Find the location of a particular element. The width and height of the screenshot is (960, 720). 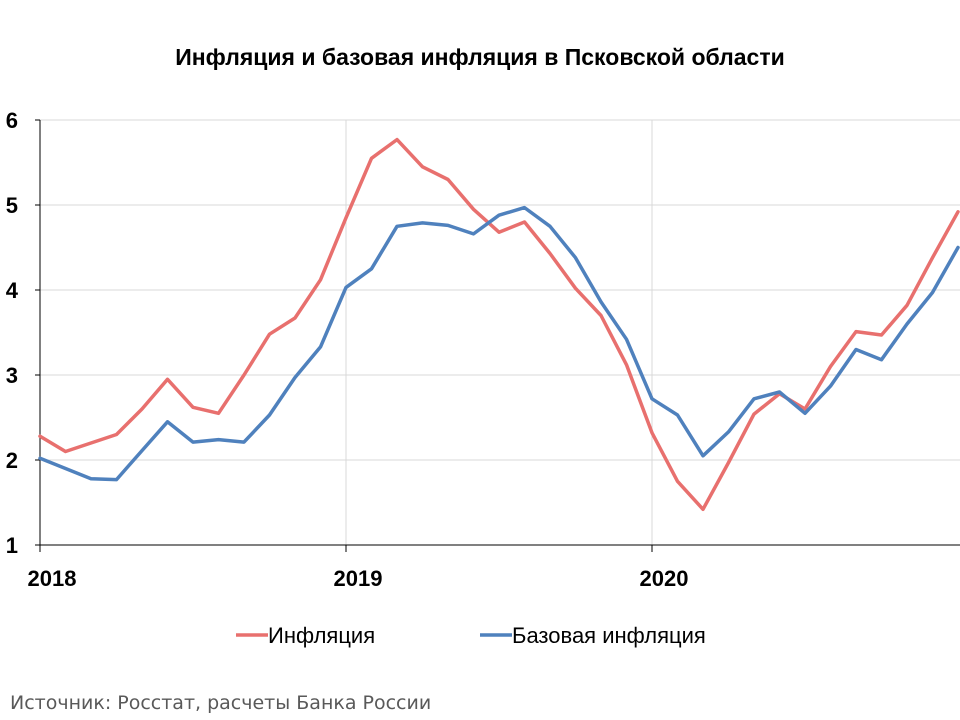

legend: Инфляция Базовая инфляция is located at coordinates (471, 635).